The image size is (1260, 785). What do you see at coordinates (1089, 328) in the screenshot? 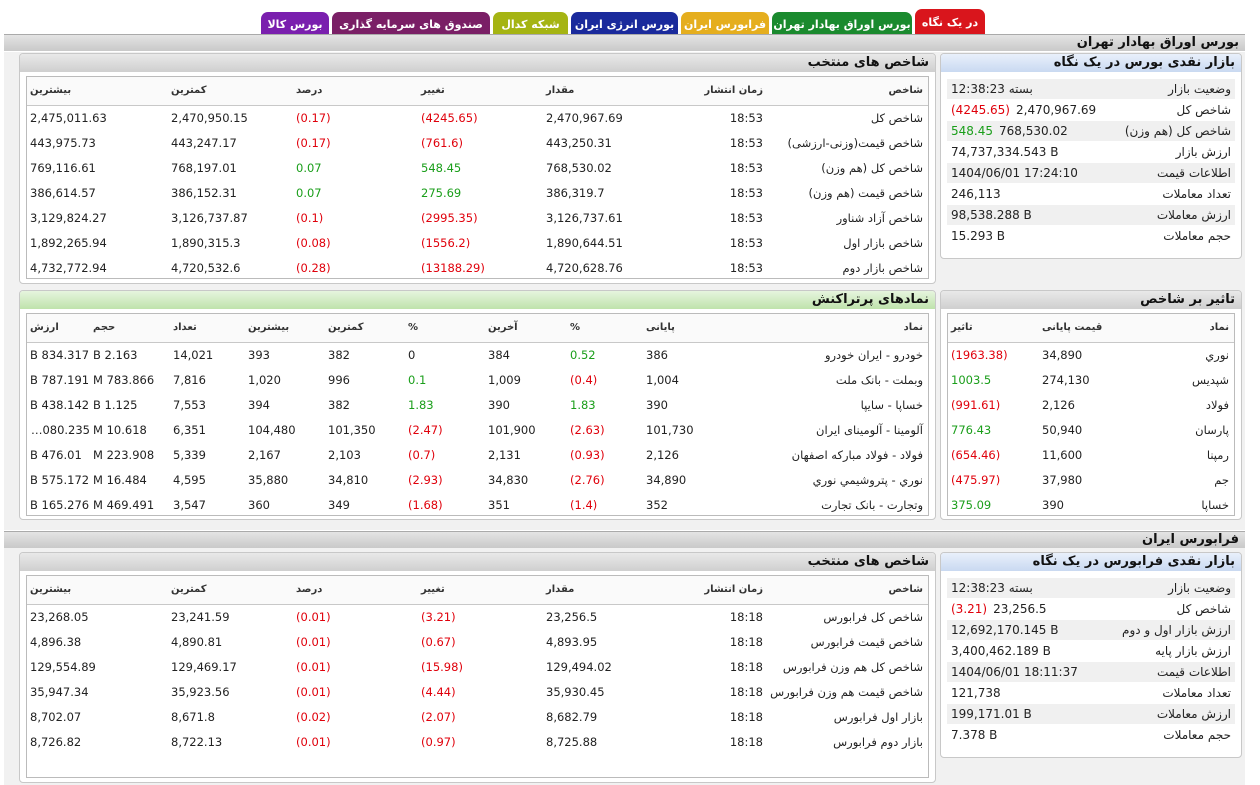
I see `column-header: قیمت پایانی` at bounding box center [1089, 328].